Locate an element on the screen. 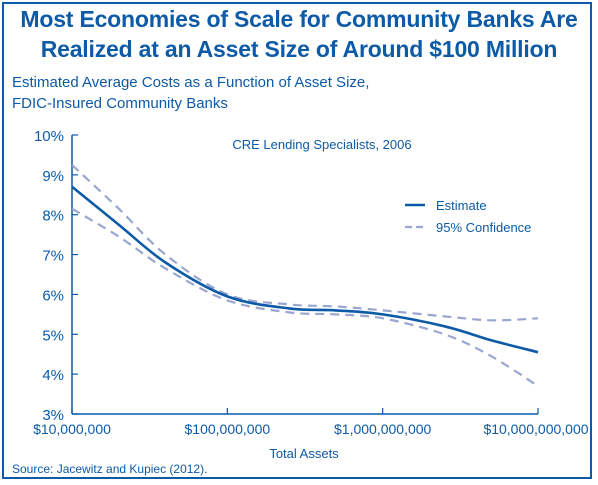  y-tick-label: 10% is located at coordinates (49, 136).